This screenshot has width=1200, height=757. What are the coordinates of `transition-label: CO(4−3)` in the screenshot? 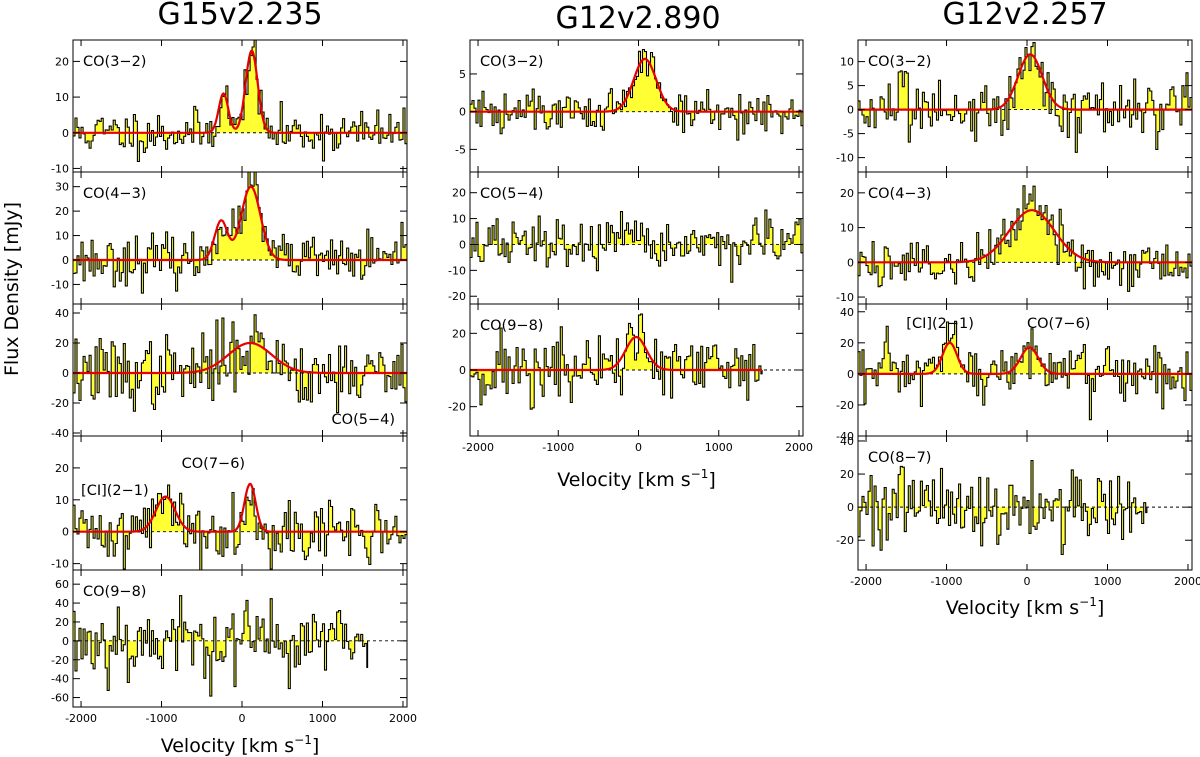 It's located at (899, 194).